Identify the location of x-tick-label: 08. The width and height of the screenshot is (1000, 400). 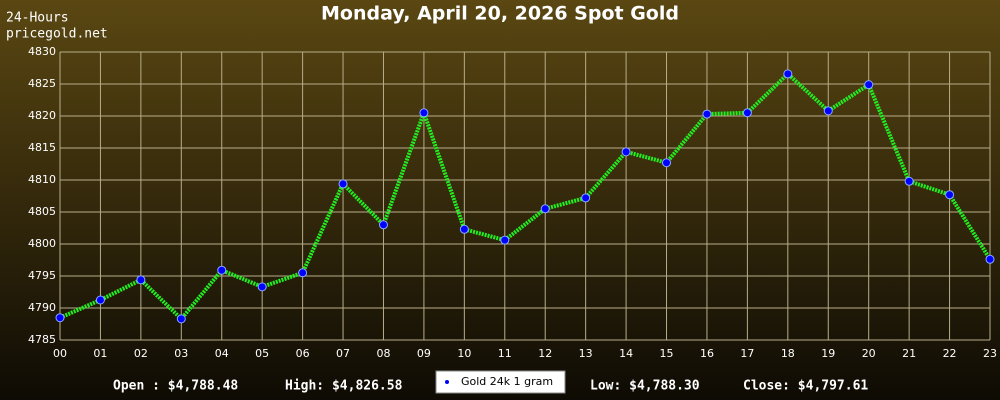
(383, 353).